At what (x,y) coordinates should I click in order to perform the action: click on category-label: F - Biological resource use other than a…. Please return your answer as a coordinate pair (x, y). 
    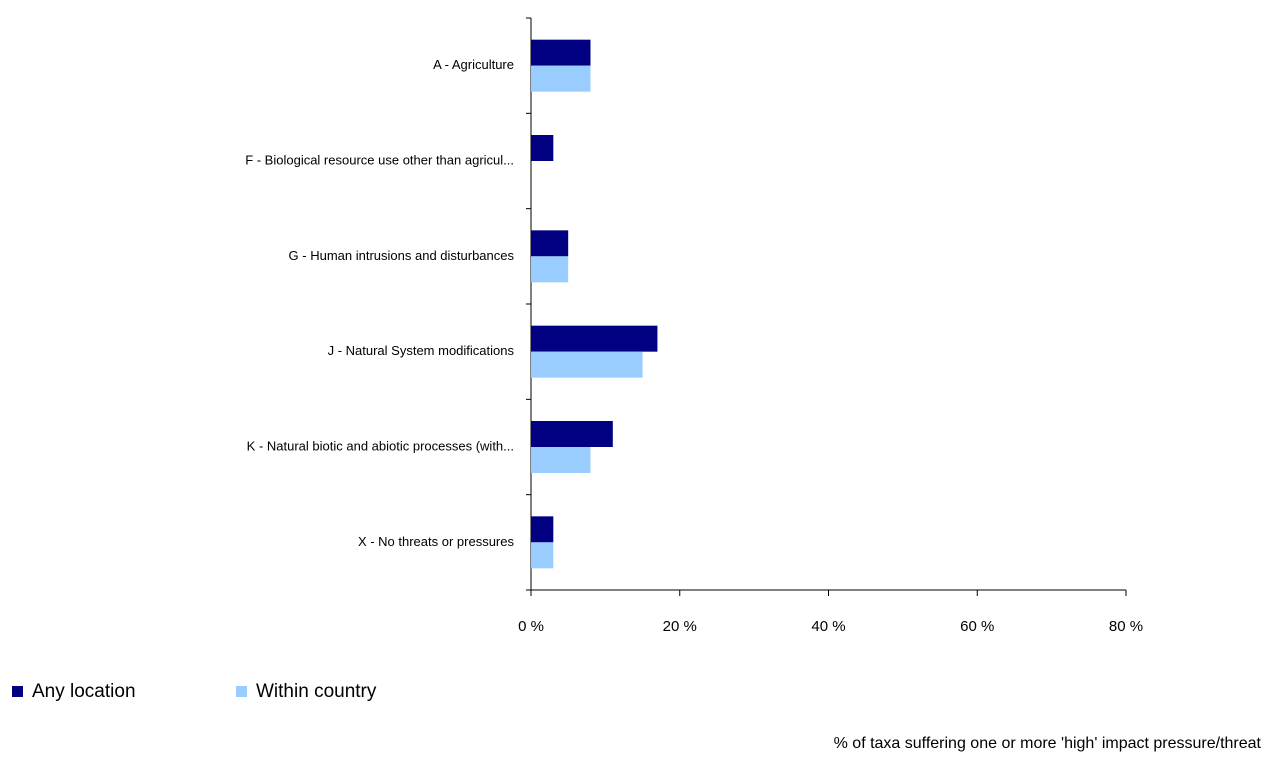
    Looking at the image, I should click on (379, 159).